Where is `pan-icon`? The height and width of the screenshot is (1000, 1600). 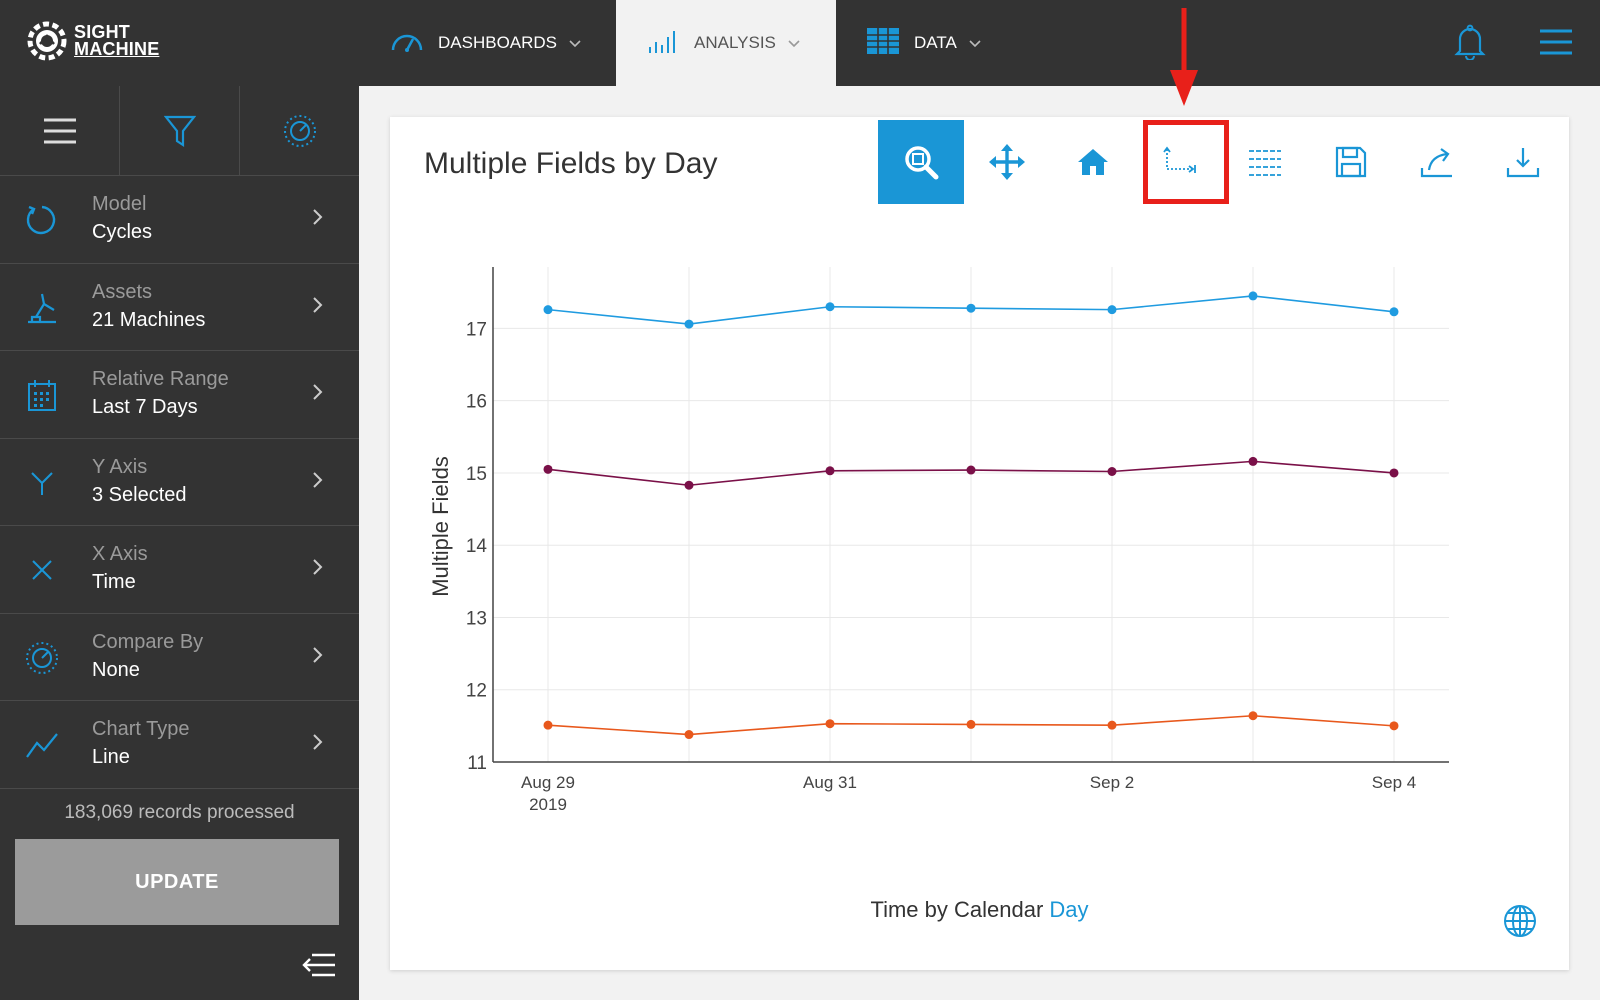
pan-icon is located at coordinates (1007, 162).